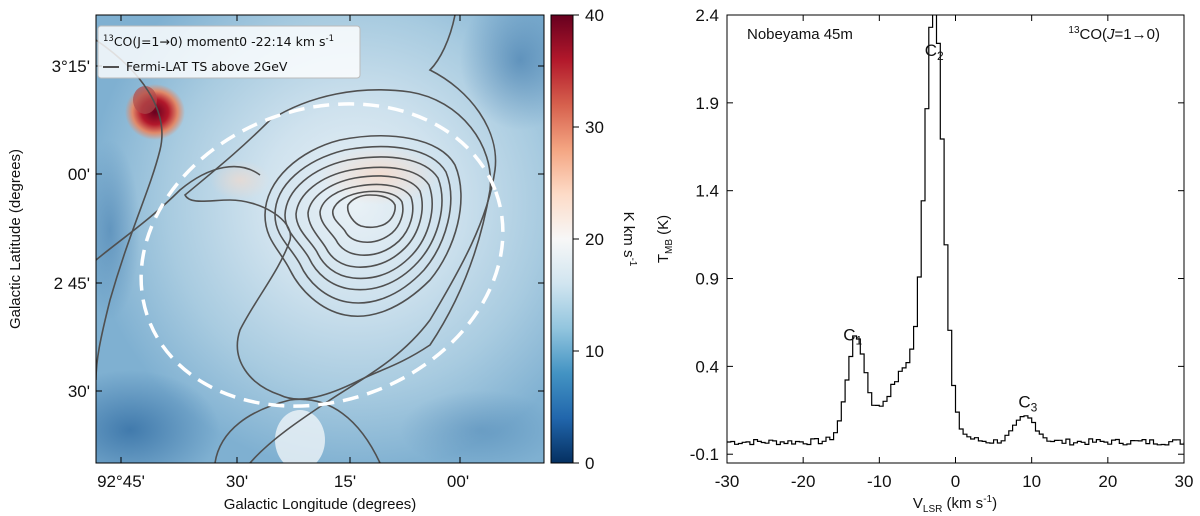 Image resolution: width=1200 pixels, height=516 pixels. I want to click on map-y-tick: 3°15', so click(71, 66).